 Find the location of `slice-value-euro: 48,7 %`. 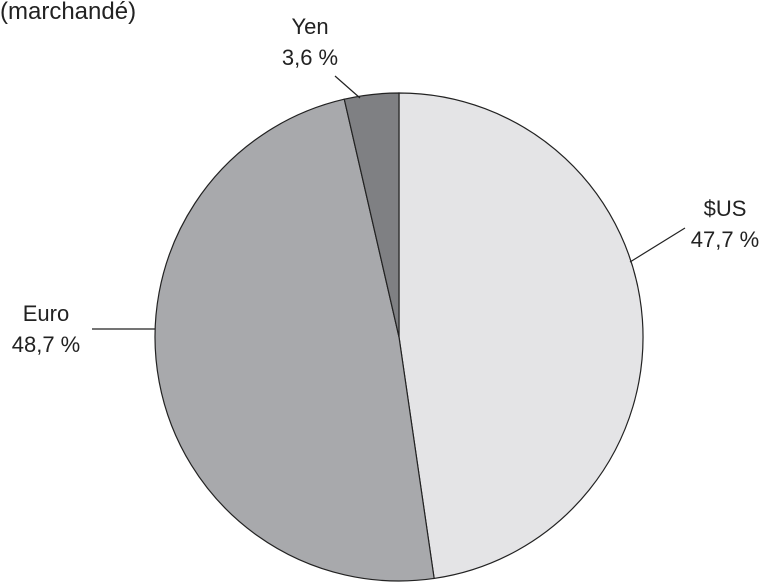

slice-value-euro: 48,7 % is located at coordinates (46, 344).